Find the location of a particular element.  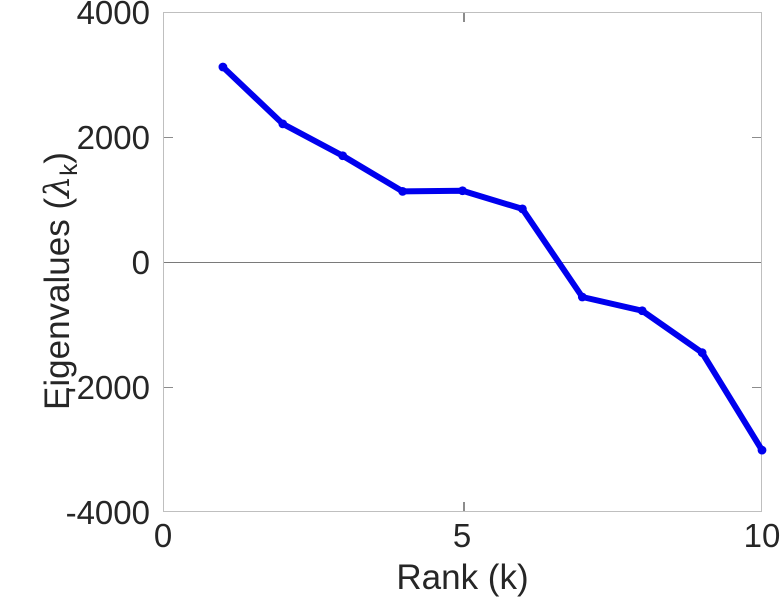

y-tick-label-minus-4000: -4000 is located at coordinates (107, 512).